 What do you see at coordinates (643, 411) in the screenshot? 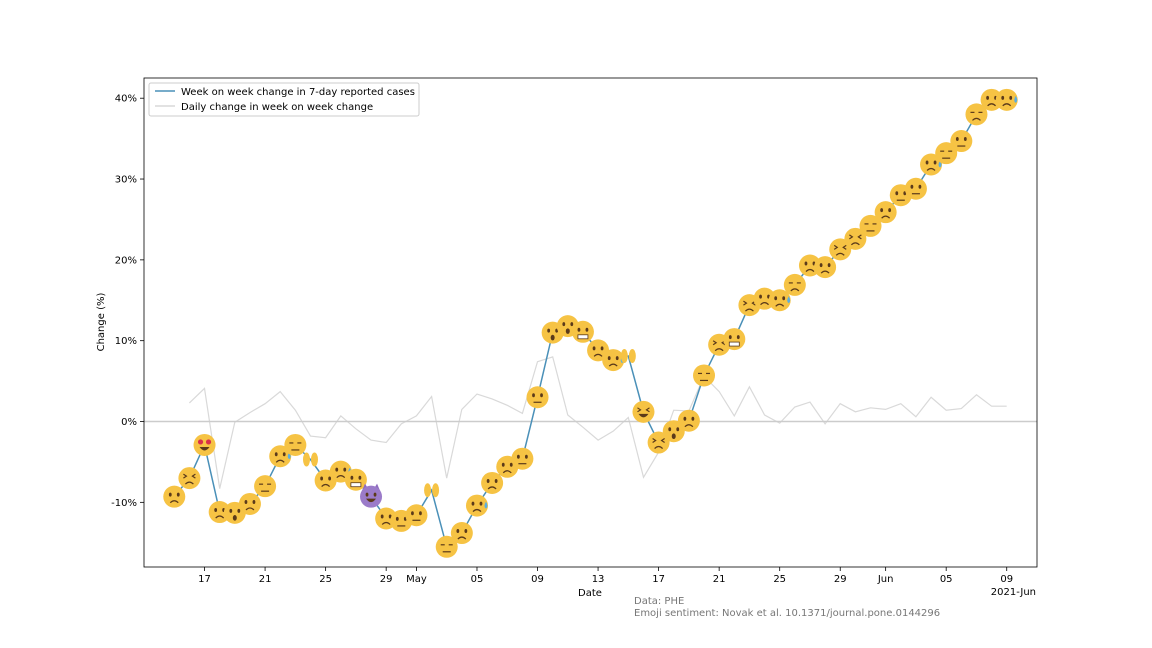
I see `emoji-laughing-icon` at bounding box center [643, 411].